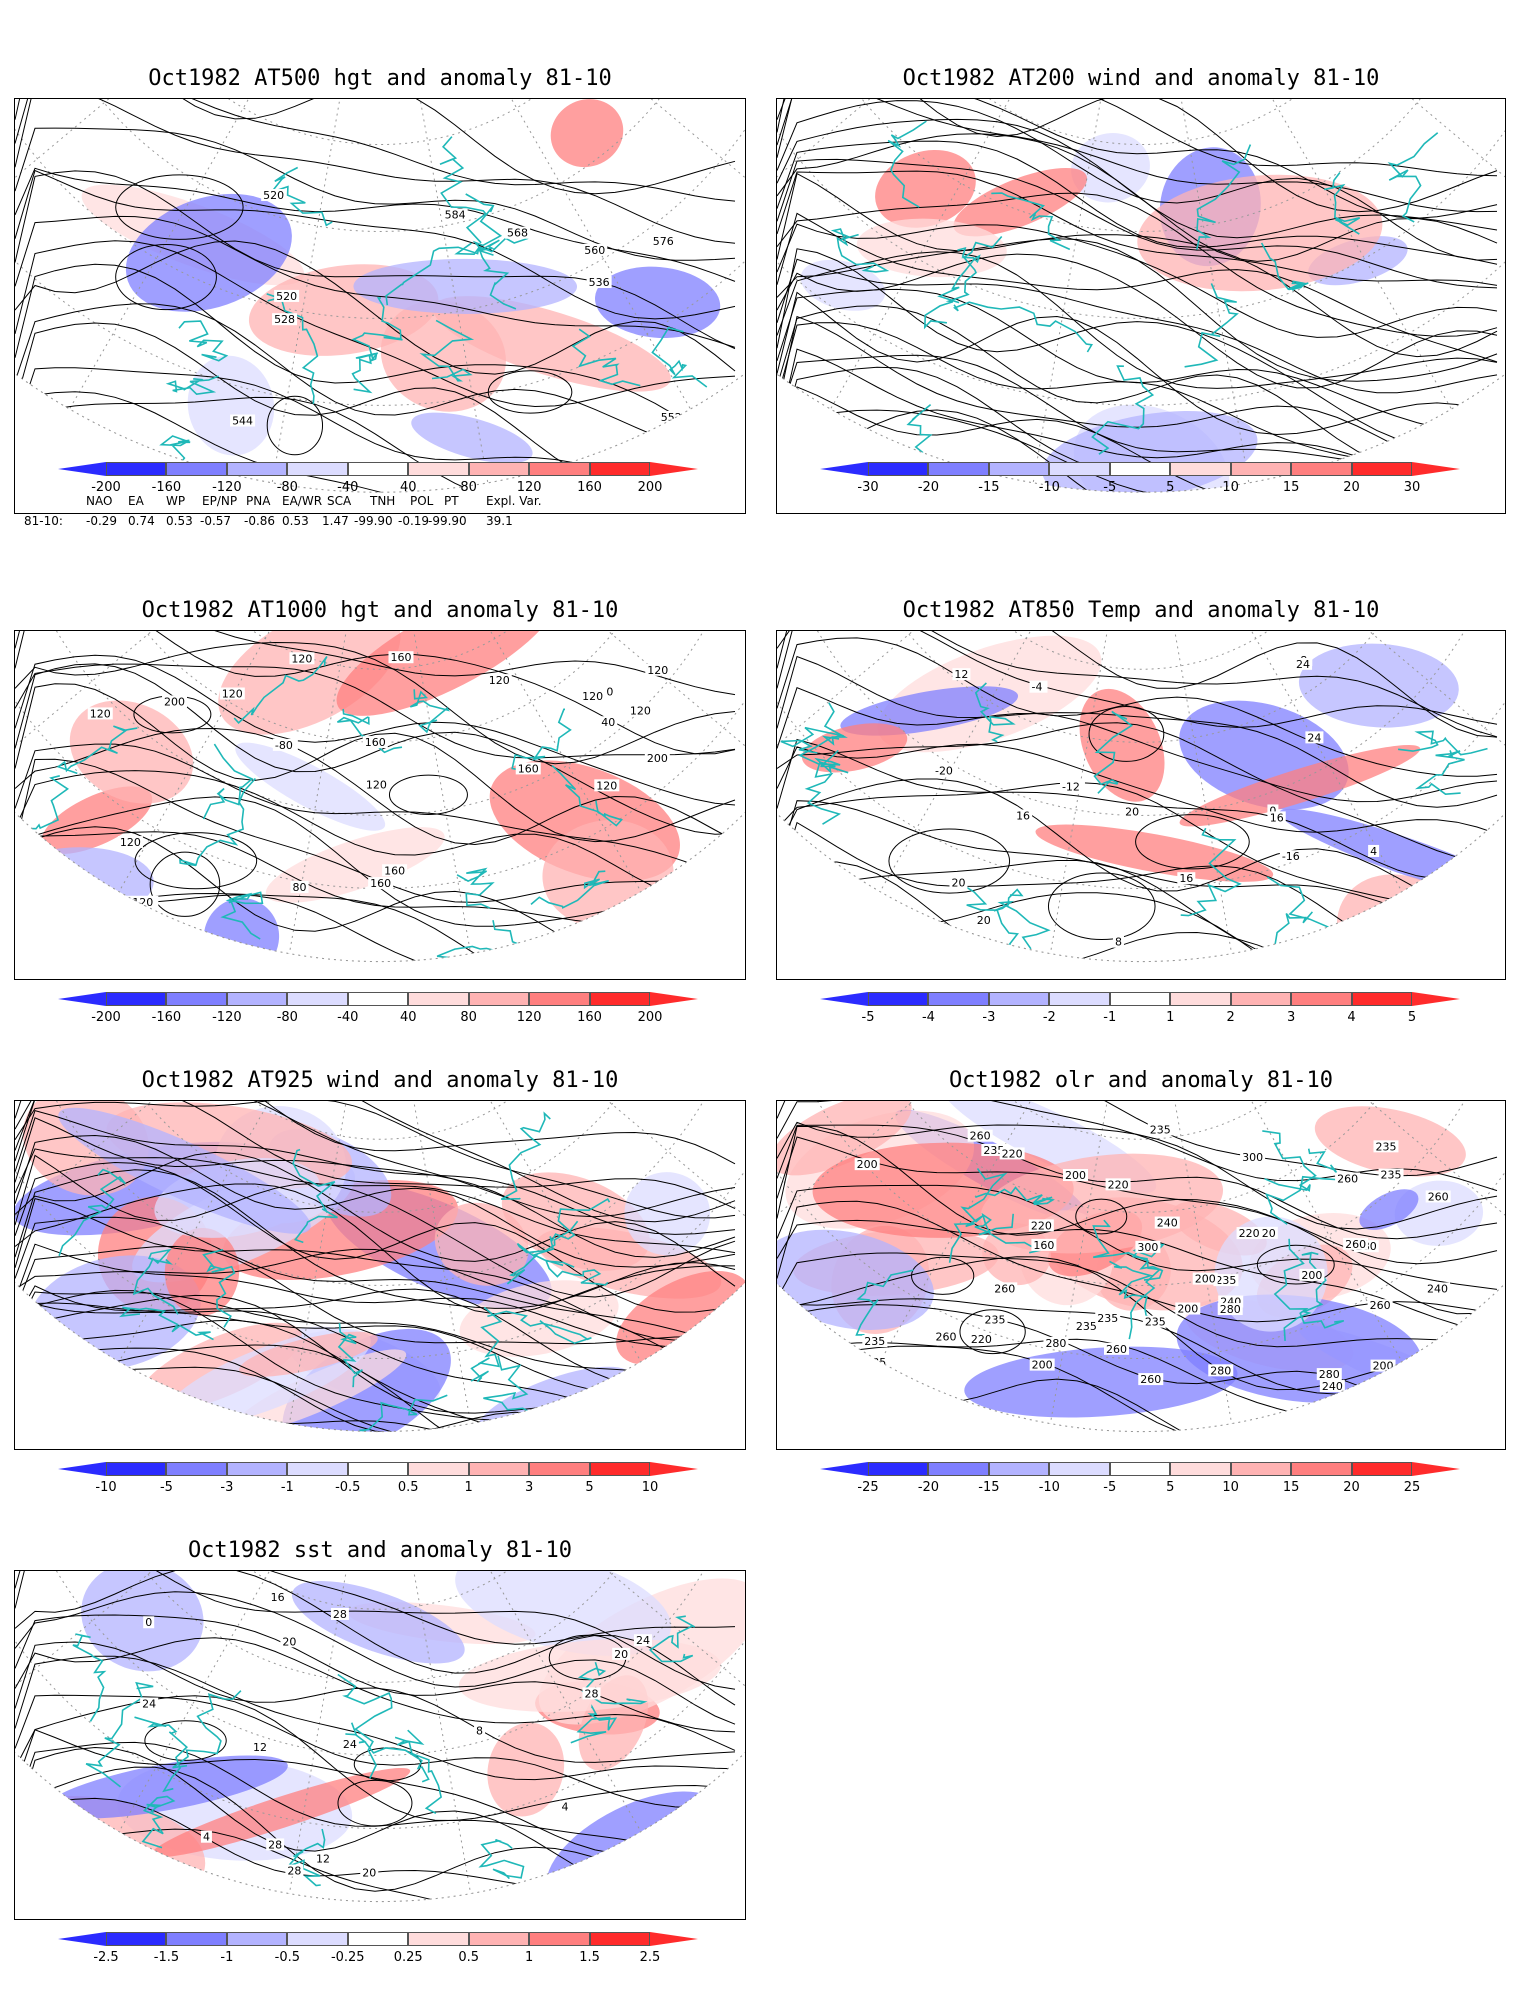  What do you see at coordinates (1118, 942) in the screenshot?
I see `contour-value-label: 8` at bounding box center [1118, 942].